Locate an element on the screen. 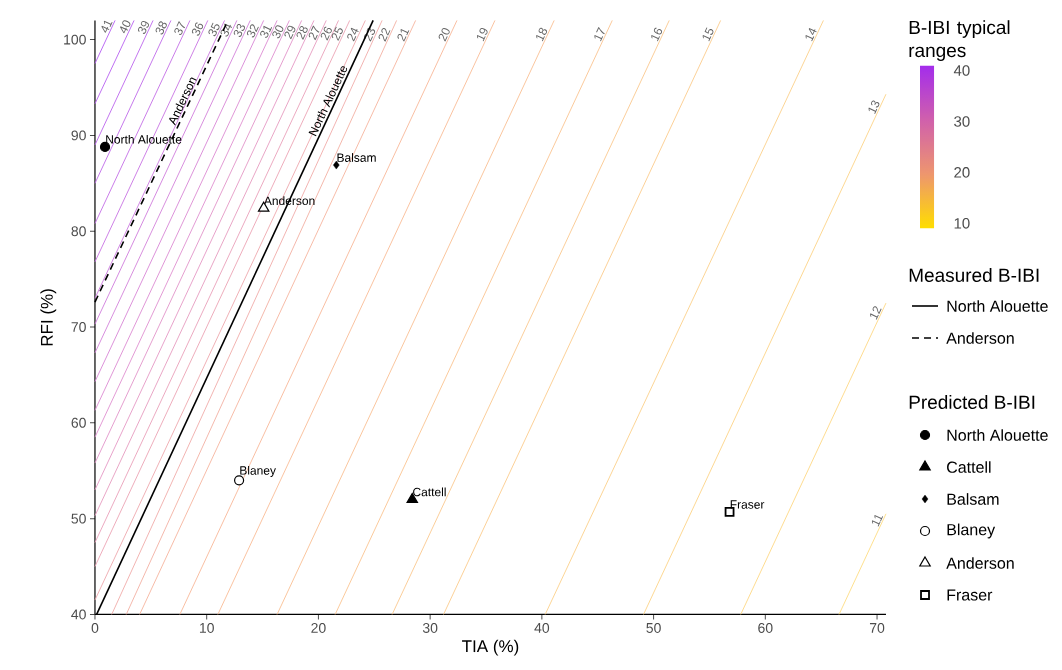 This screenshot has height=670, width=1062. legend-label: Balsam is located at coordinates (973, 499).